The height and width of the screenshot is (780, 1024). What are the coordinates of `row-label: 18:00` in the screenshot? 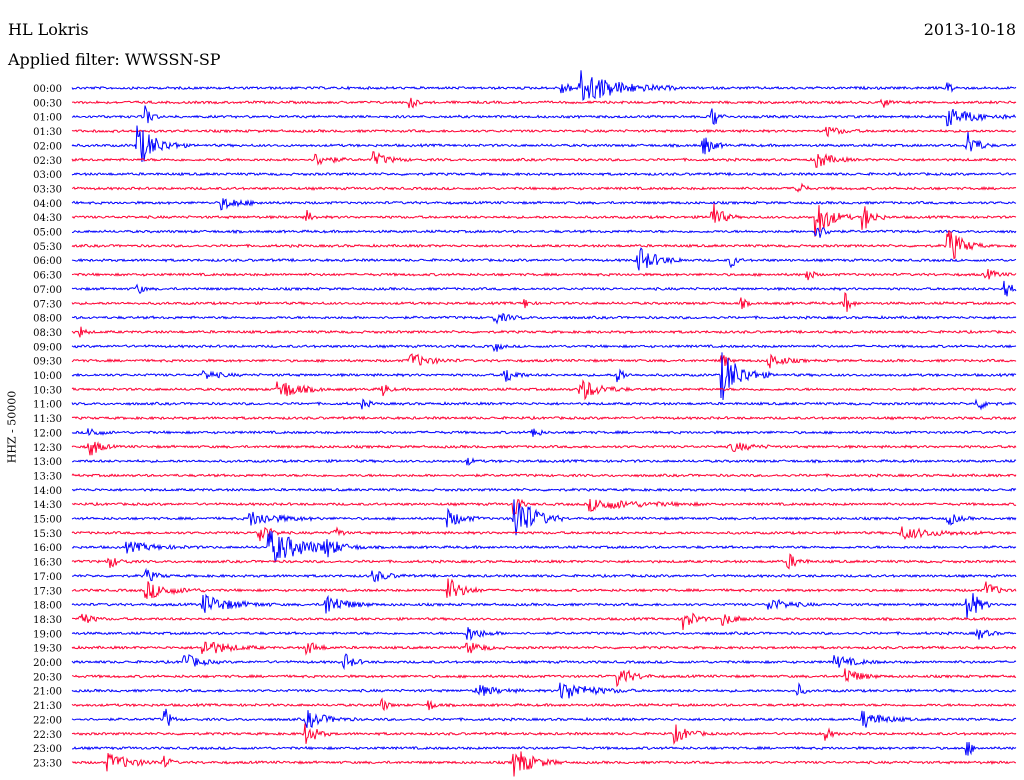 It's located at (47, 606).